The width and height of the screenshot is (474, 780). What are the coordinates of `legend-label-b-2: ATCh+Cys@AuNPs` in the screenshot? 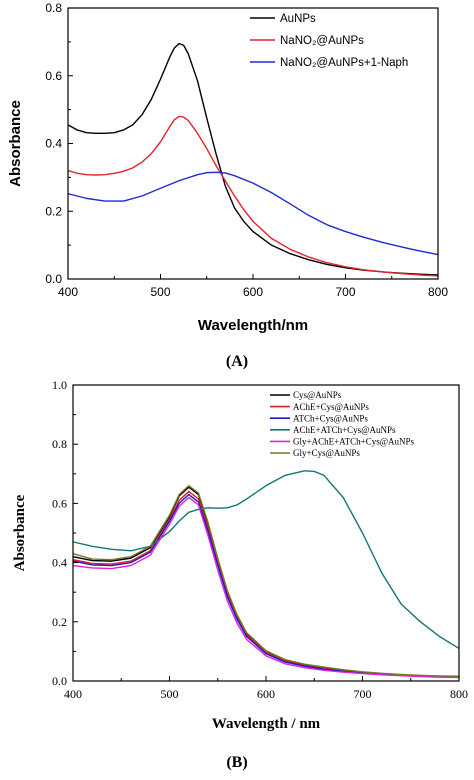 It's located at (330, 418).